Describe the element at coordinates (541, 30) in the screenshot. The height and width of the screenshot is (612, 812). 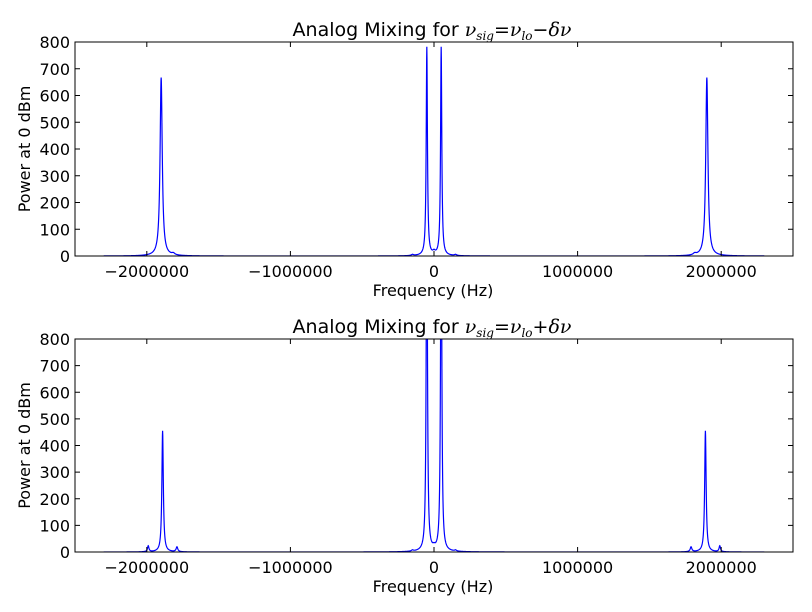
I see `title-operator: −` at that location.